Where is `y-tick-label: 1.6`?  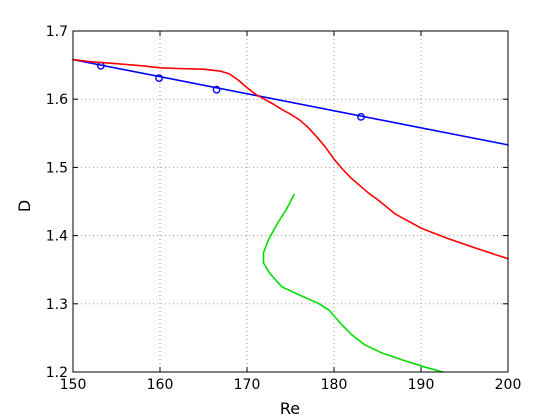
y-tick-label: 1.6 is located at coordinates (57, 100).